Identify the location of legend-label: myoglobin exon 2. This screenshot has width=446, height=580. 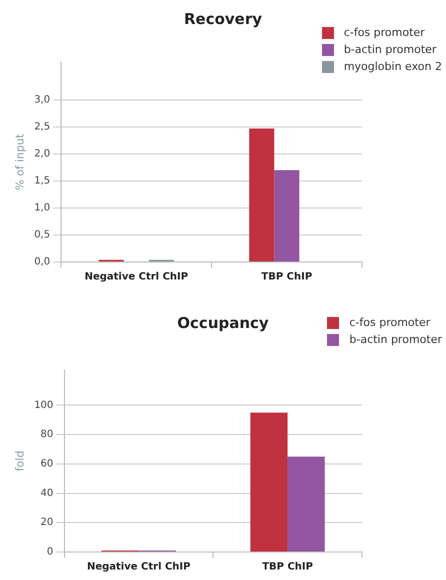
(393, 66).